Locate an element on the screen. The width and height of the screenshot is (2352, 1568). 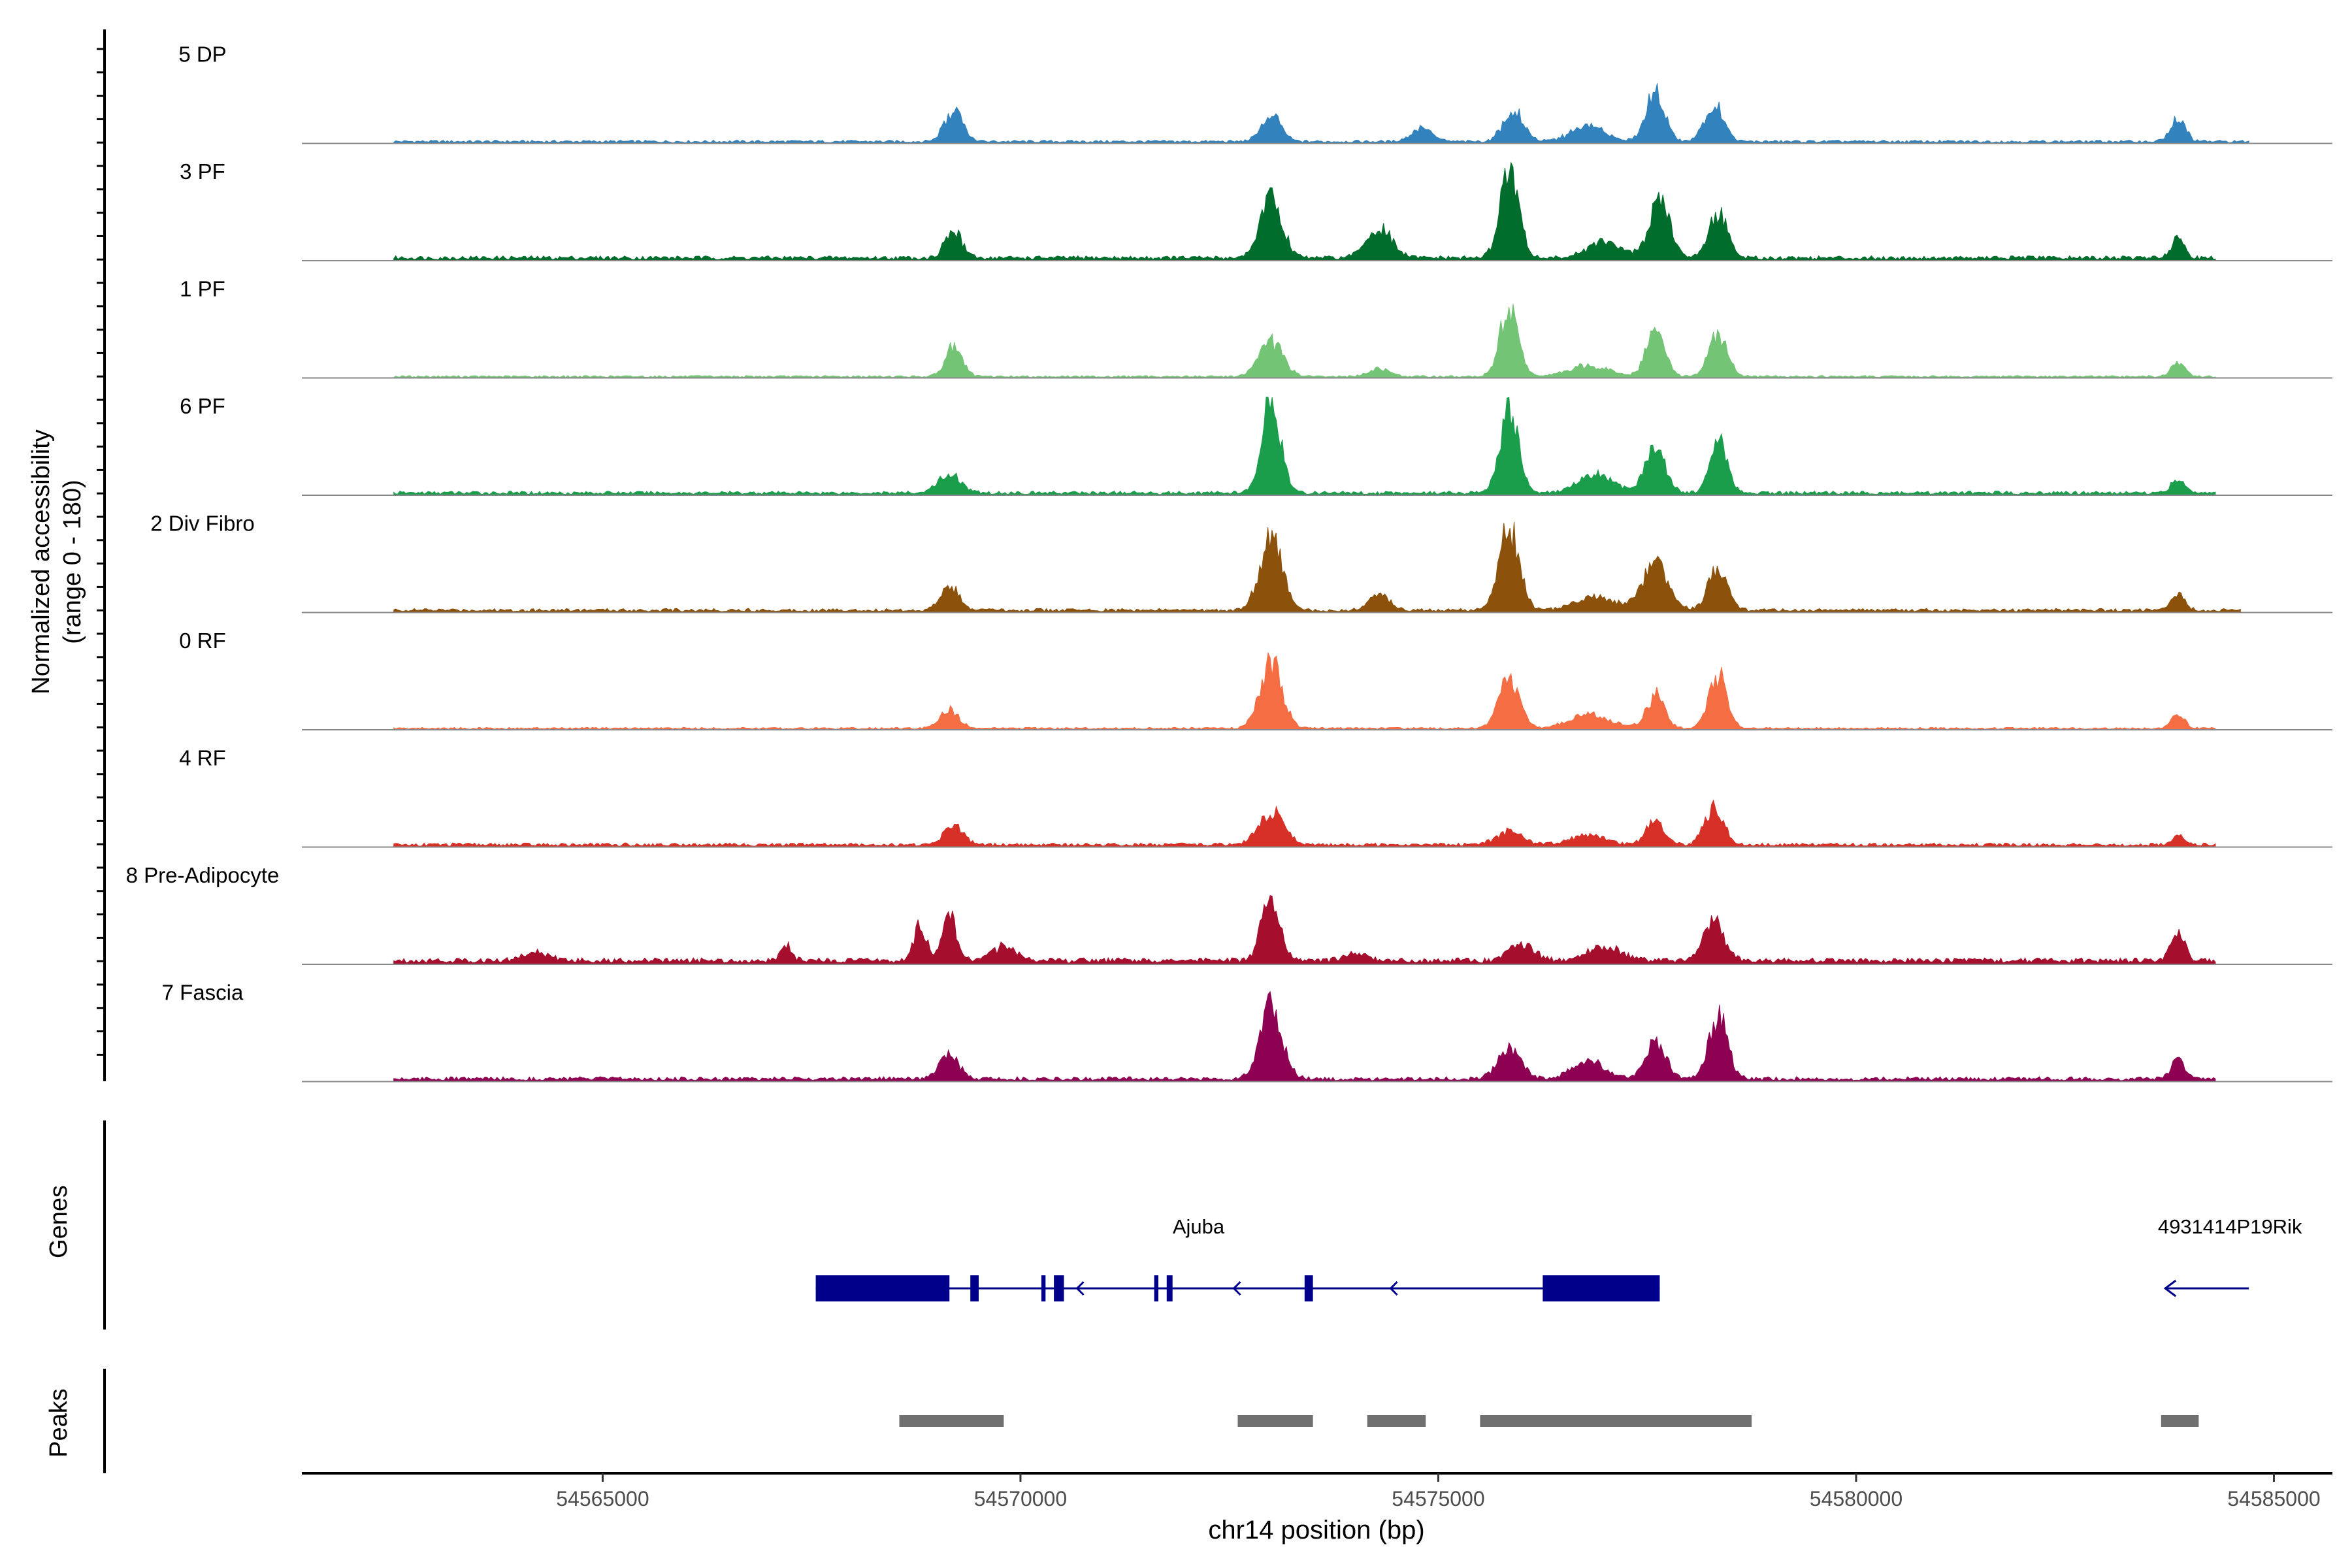
track-1-pf: 1 PF is located at coordinates (1256, 328).